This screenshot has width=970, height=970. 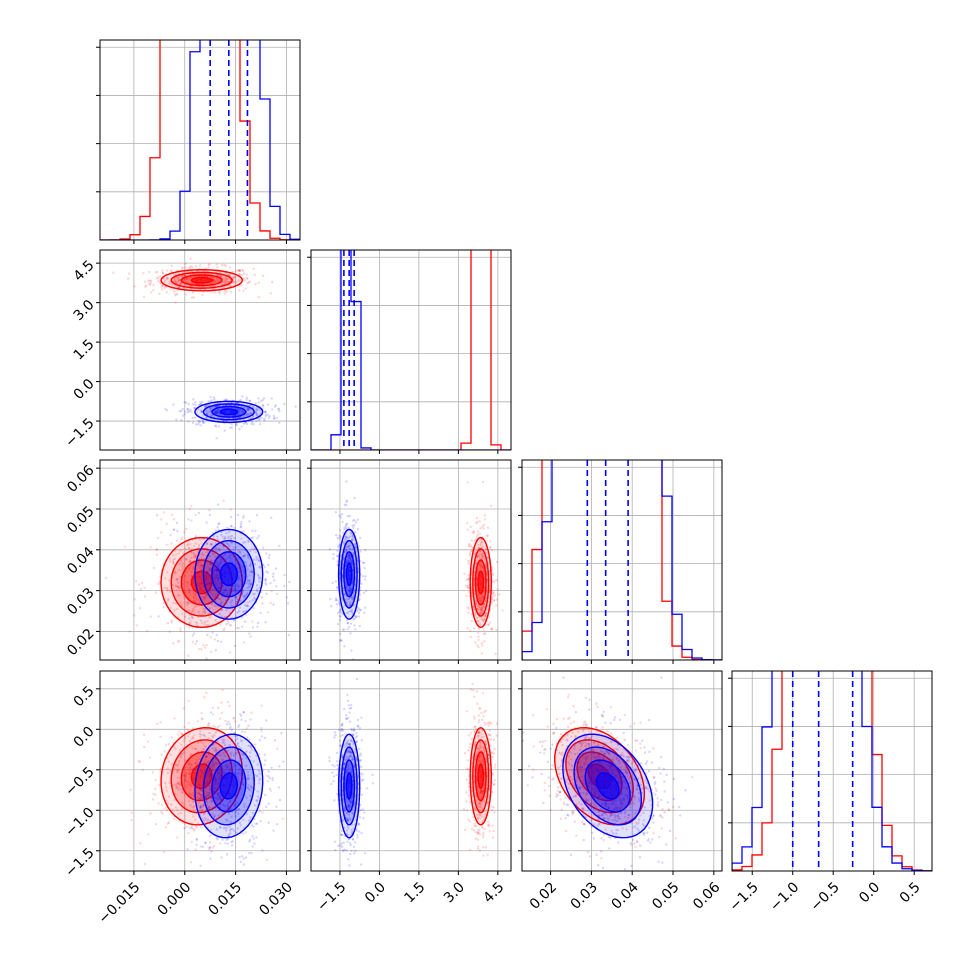 What do you see at coordinates (80, 478) in the screenshot?
I see `y-tick-label: 0.06` at bounding box center [80, 478].